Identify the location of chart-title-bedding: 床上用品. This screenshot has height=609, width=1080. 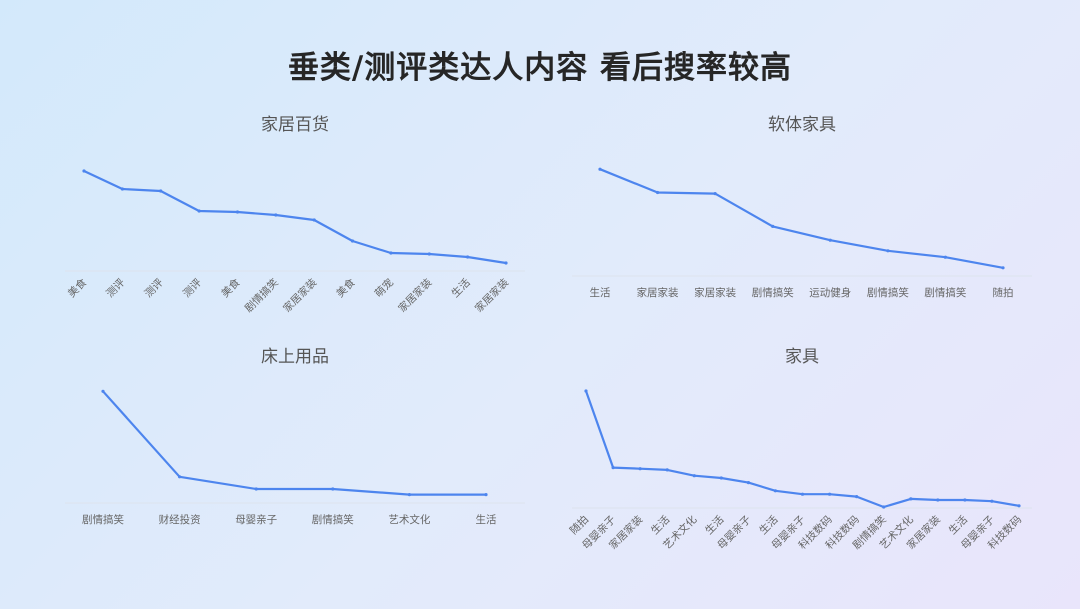
(295, 357).